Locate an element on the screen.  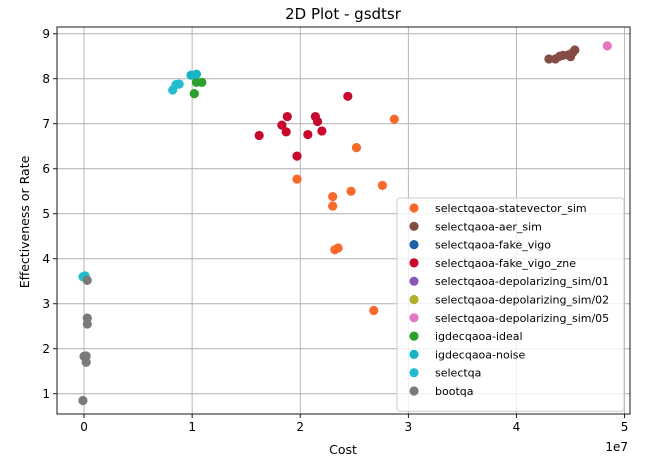
legend-label: selectqaoa-depolarizing_sim/02 is located at coordinates (522, 300).